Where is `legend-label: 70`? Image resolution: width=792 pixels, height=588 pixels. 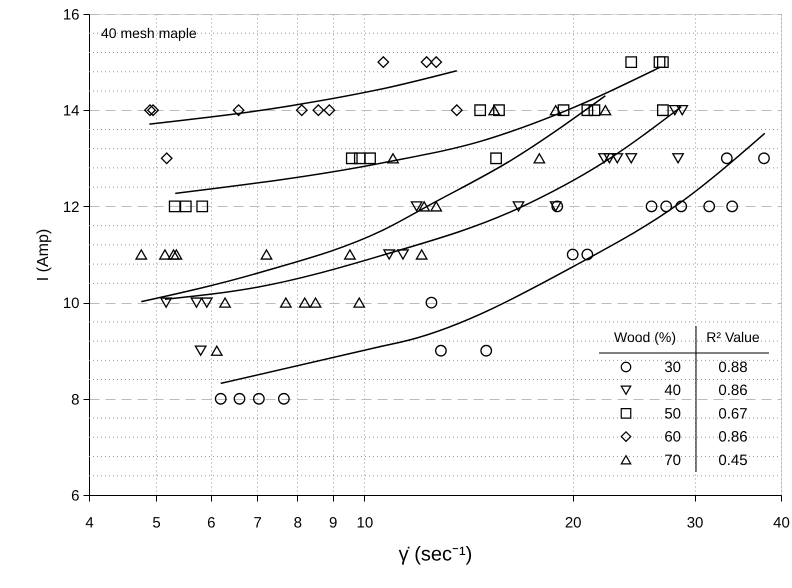
legend-label: 70 is located at coordinates (672, 460).